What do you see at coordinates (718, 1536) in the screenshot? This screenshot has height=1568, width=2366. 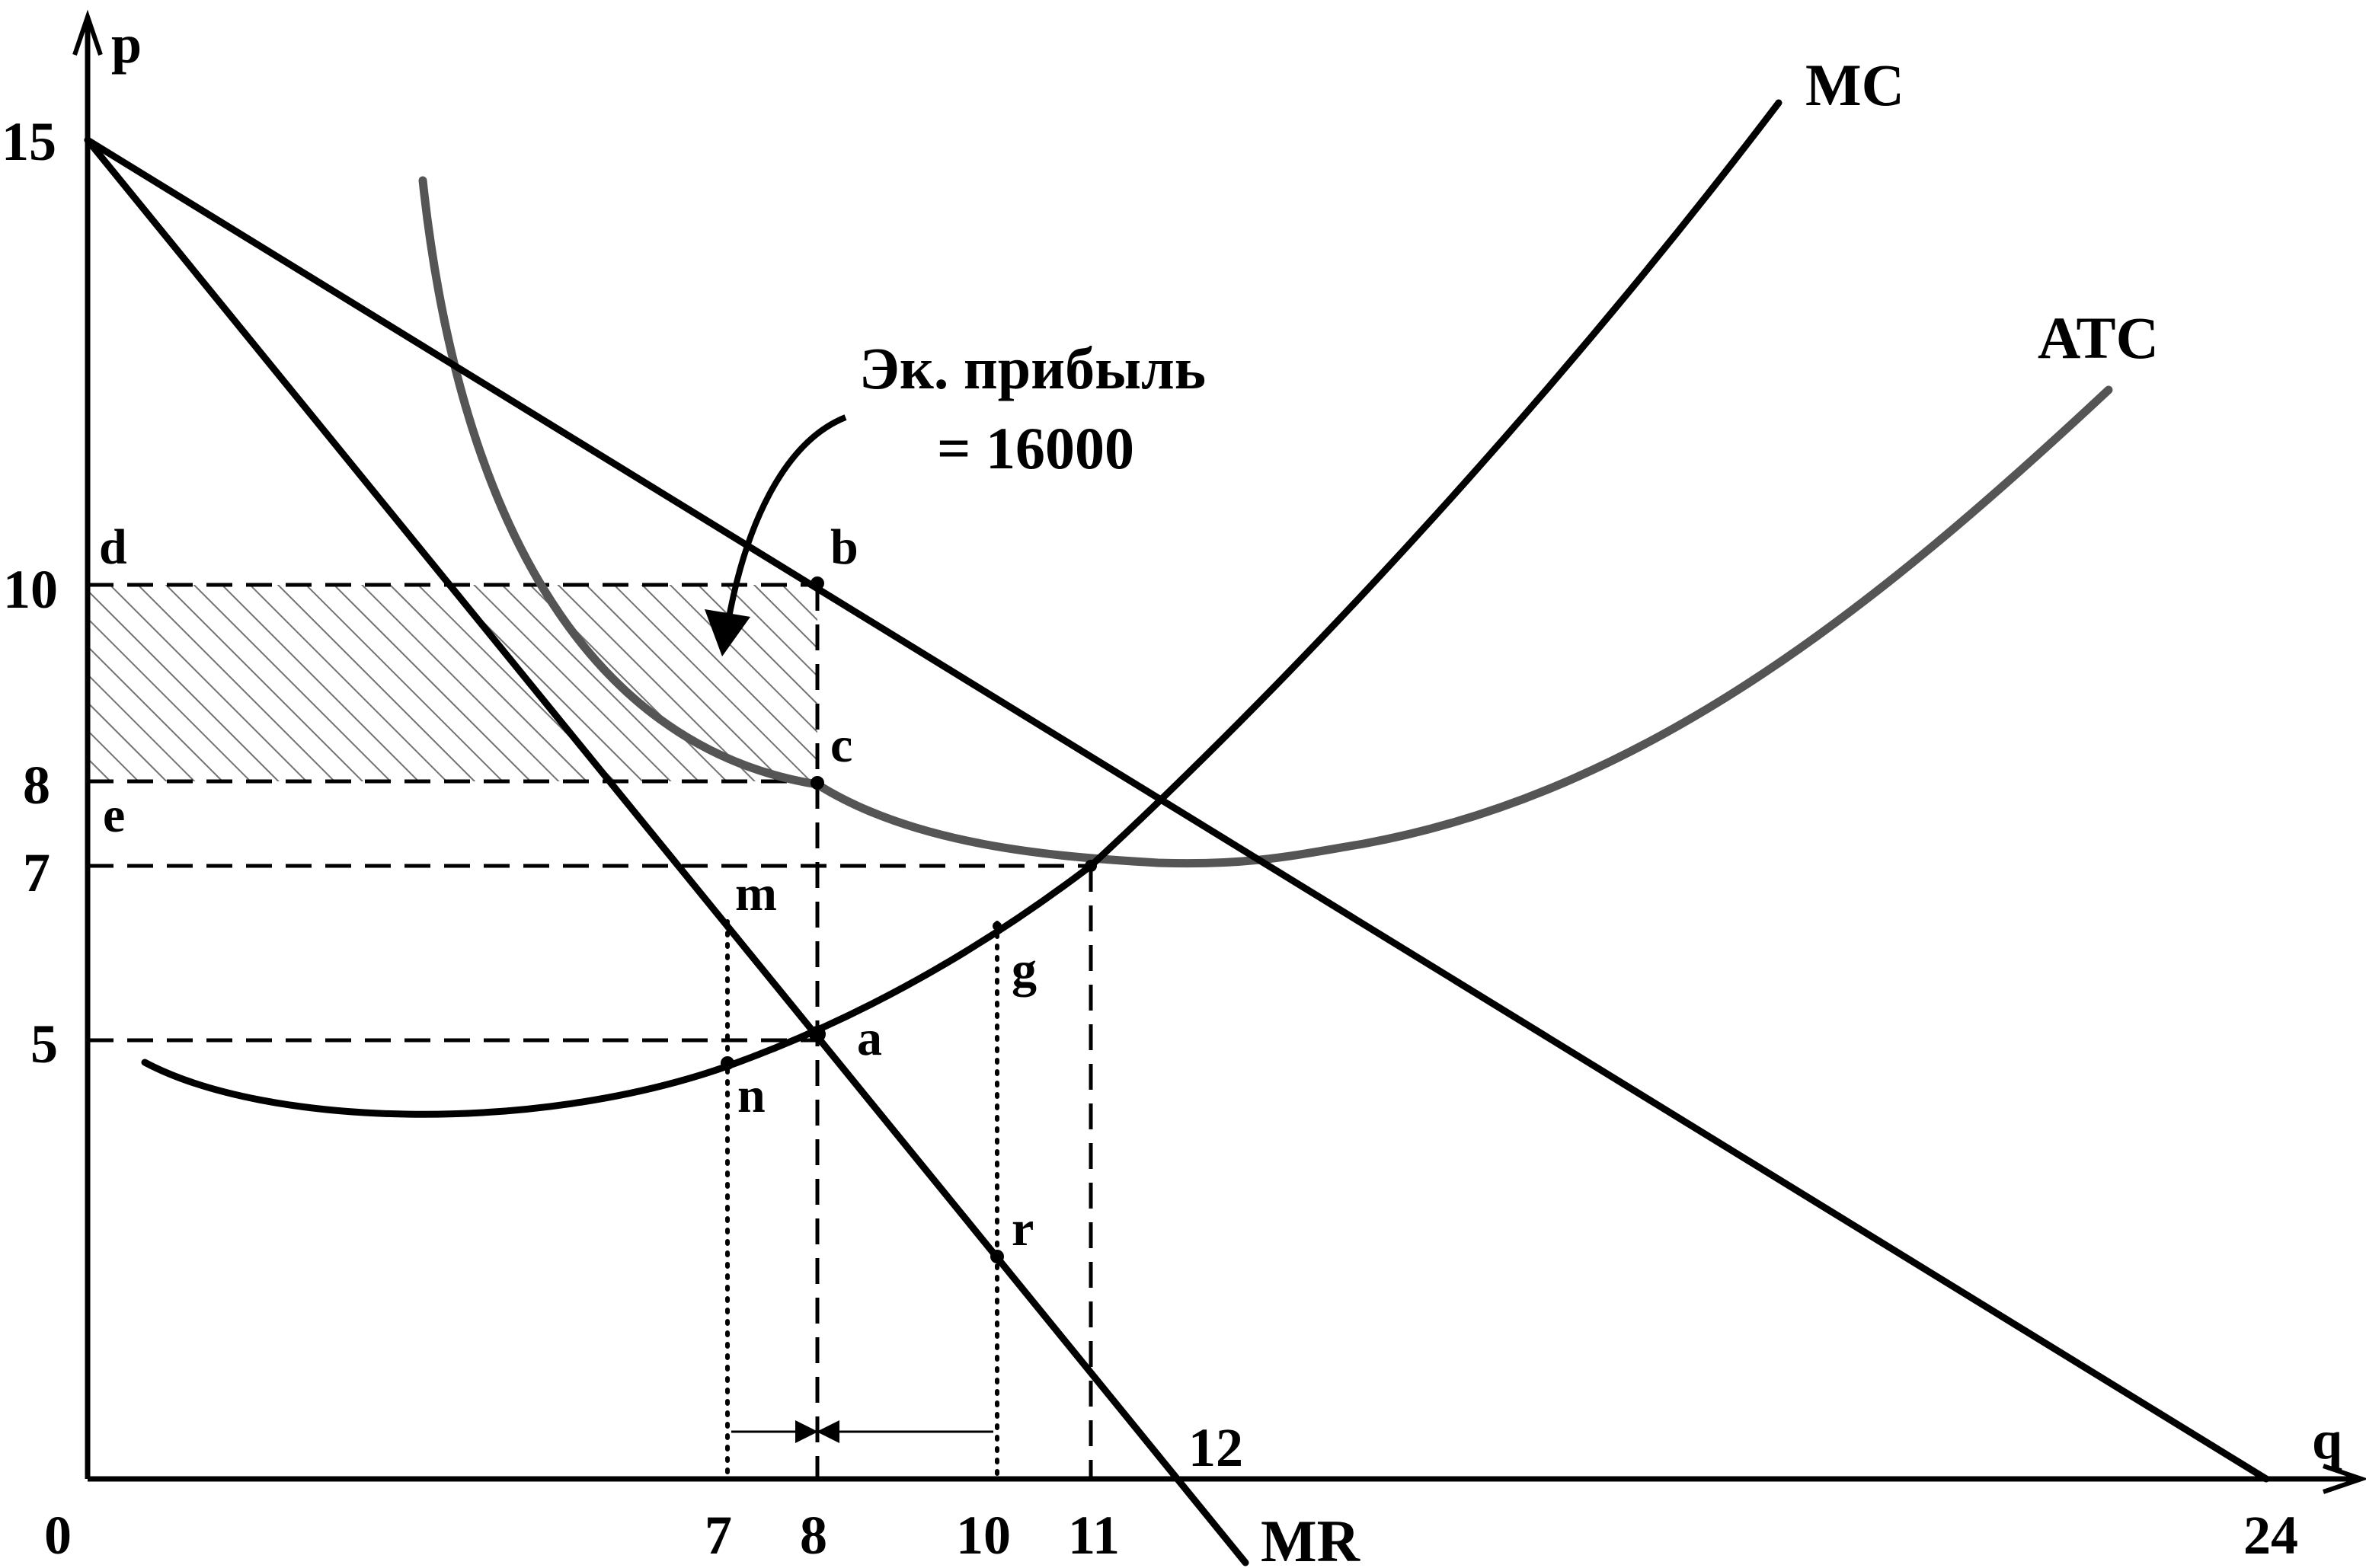 I see `x-tick-7: 7` at bounding box center [718, 1536].